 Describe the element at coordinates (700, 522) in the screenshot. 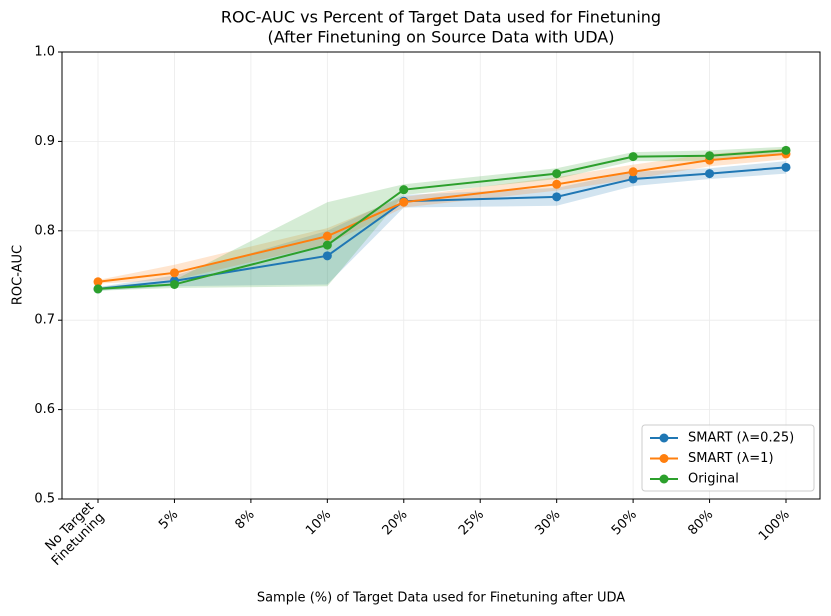

I see `x-tick-label: 80%` at that location.